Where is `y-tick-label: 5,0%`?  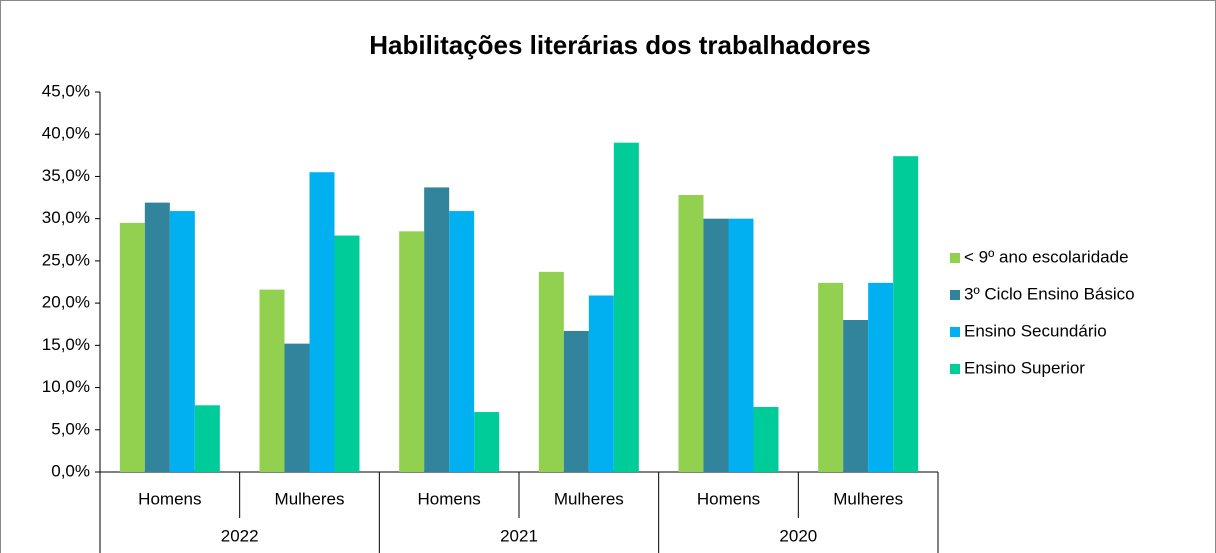
y-tick-label: 5,0% is located at coordinates (70, 428).